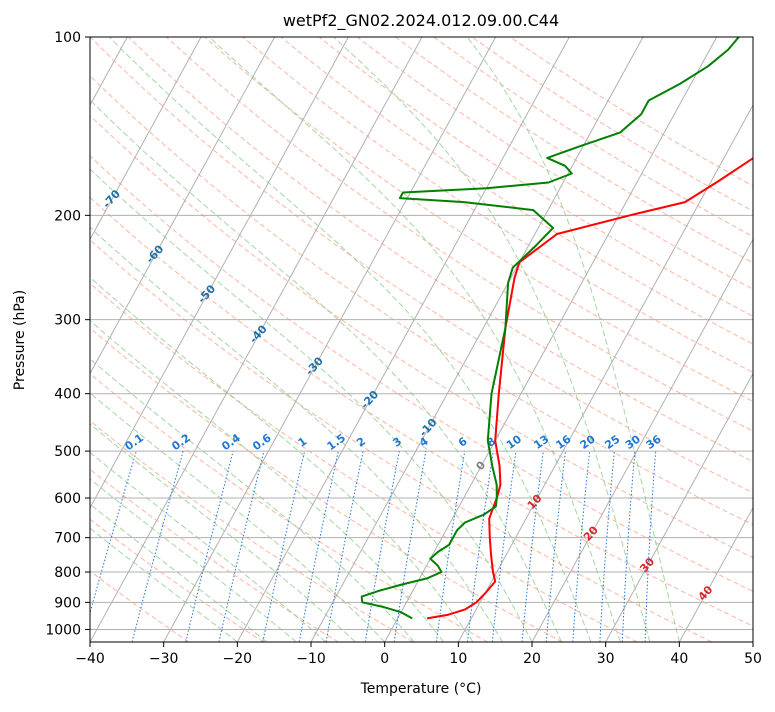 The height and width of the screenshot is (712, 775). Describe the element at coordinates (384, 659) in the screenshot. I see `x-tick-label: 0` at that location.